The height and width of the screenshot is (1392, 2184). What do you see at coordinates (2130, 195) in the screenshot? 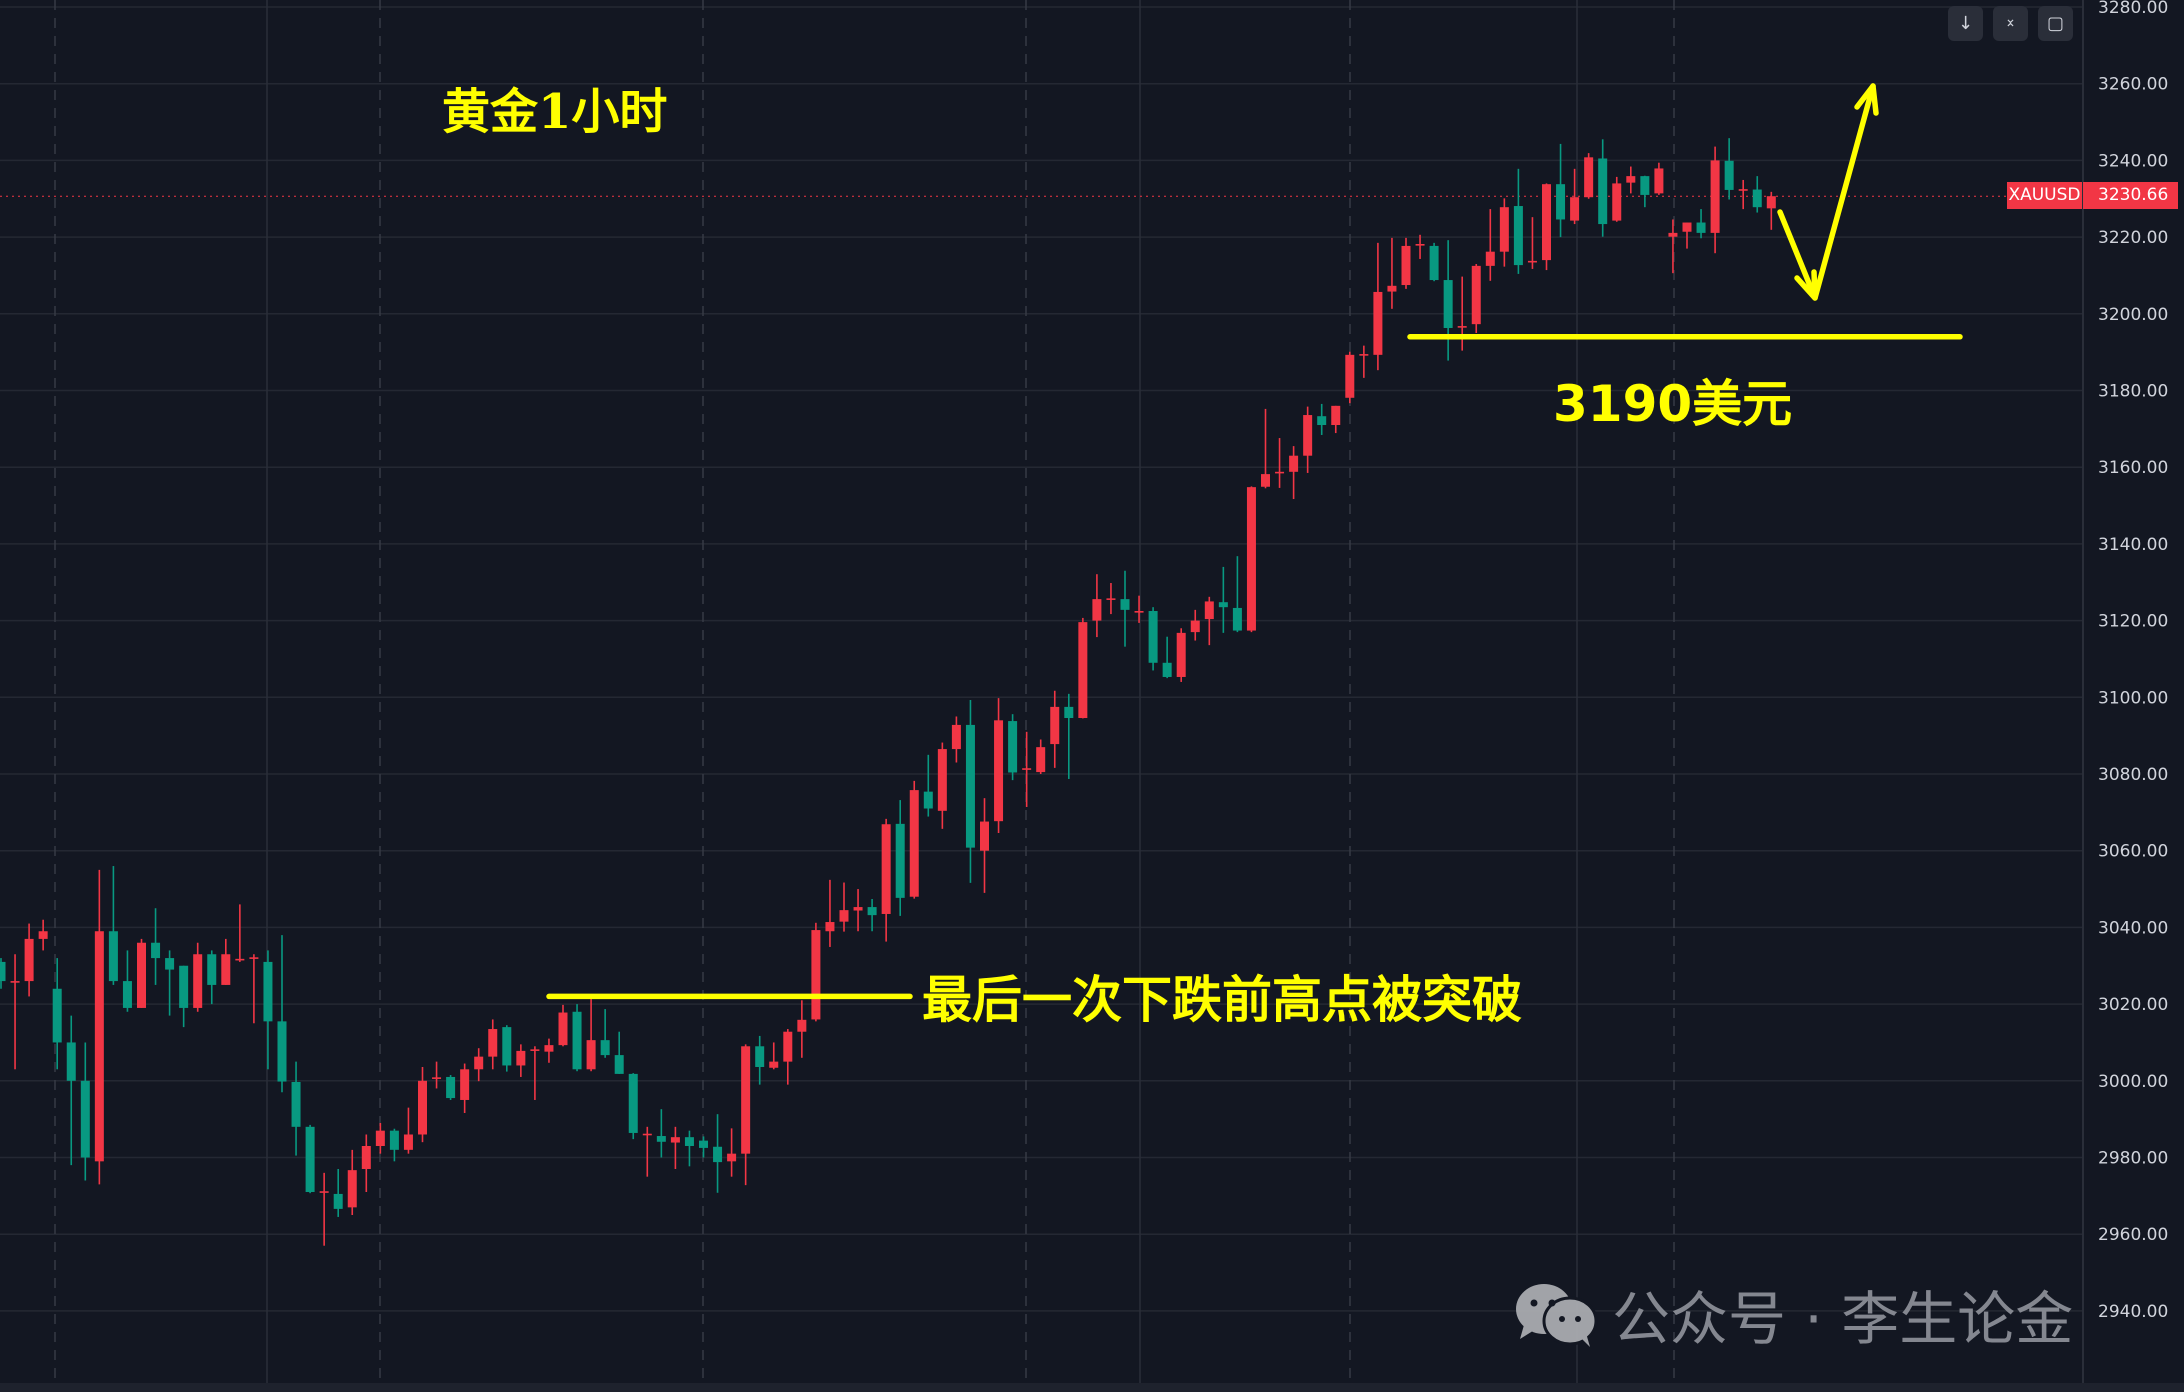
I see `last-price-label: 3230.66` at bounding box center [2130, 195].